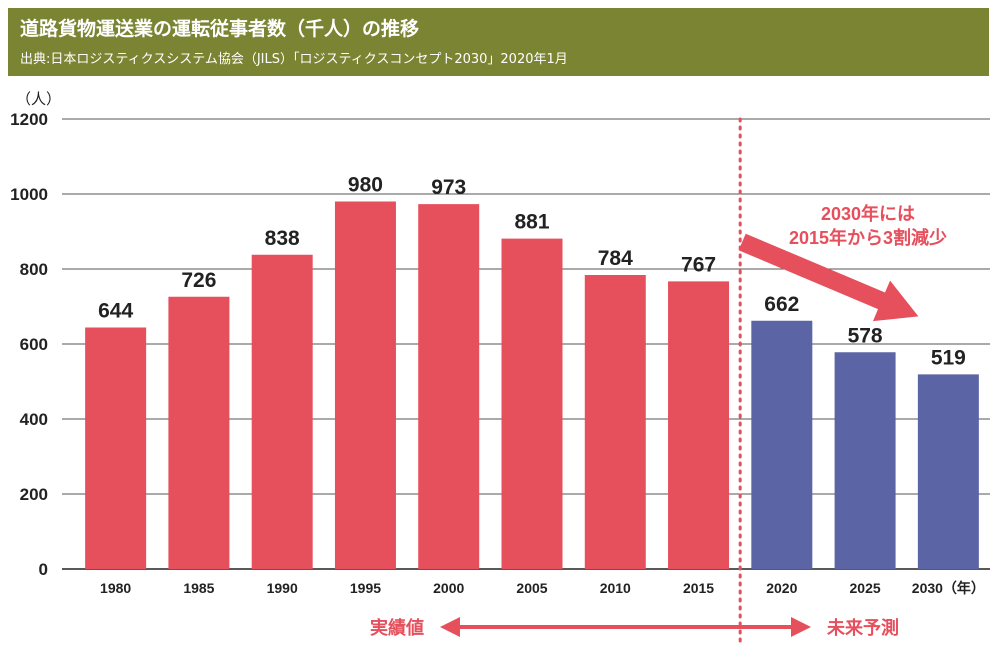 This screenshot has width=997, height=657. I want to click on y-tick-label: 200, so click(34, 494).